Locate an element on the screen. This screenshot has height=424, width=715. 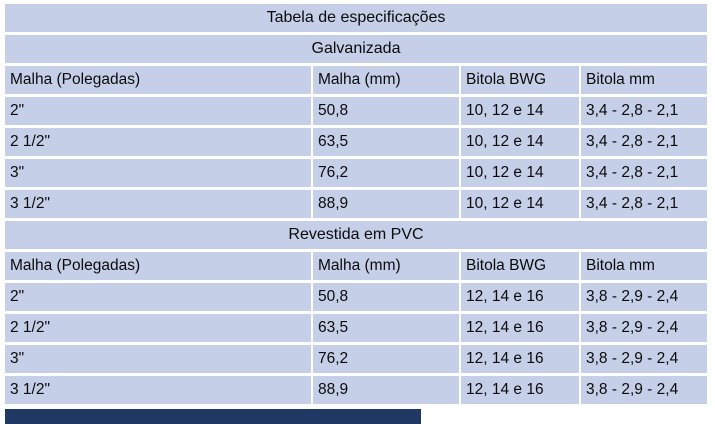
table-row: 2" 50,8 12, 14 e 16 3,8 - 2,9 - 2,4 is located at coordinates (356, 297).